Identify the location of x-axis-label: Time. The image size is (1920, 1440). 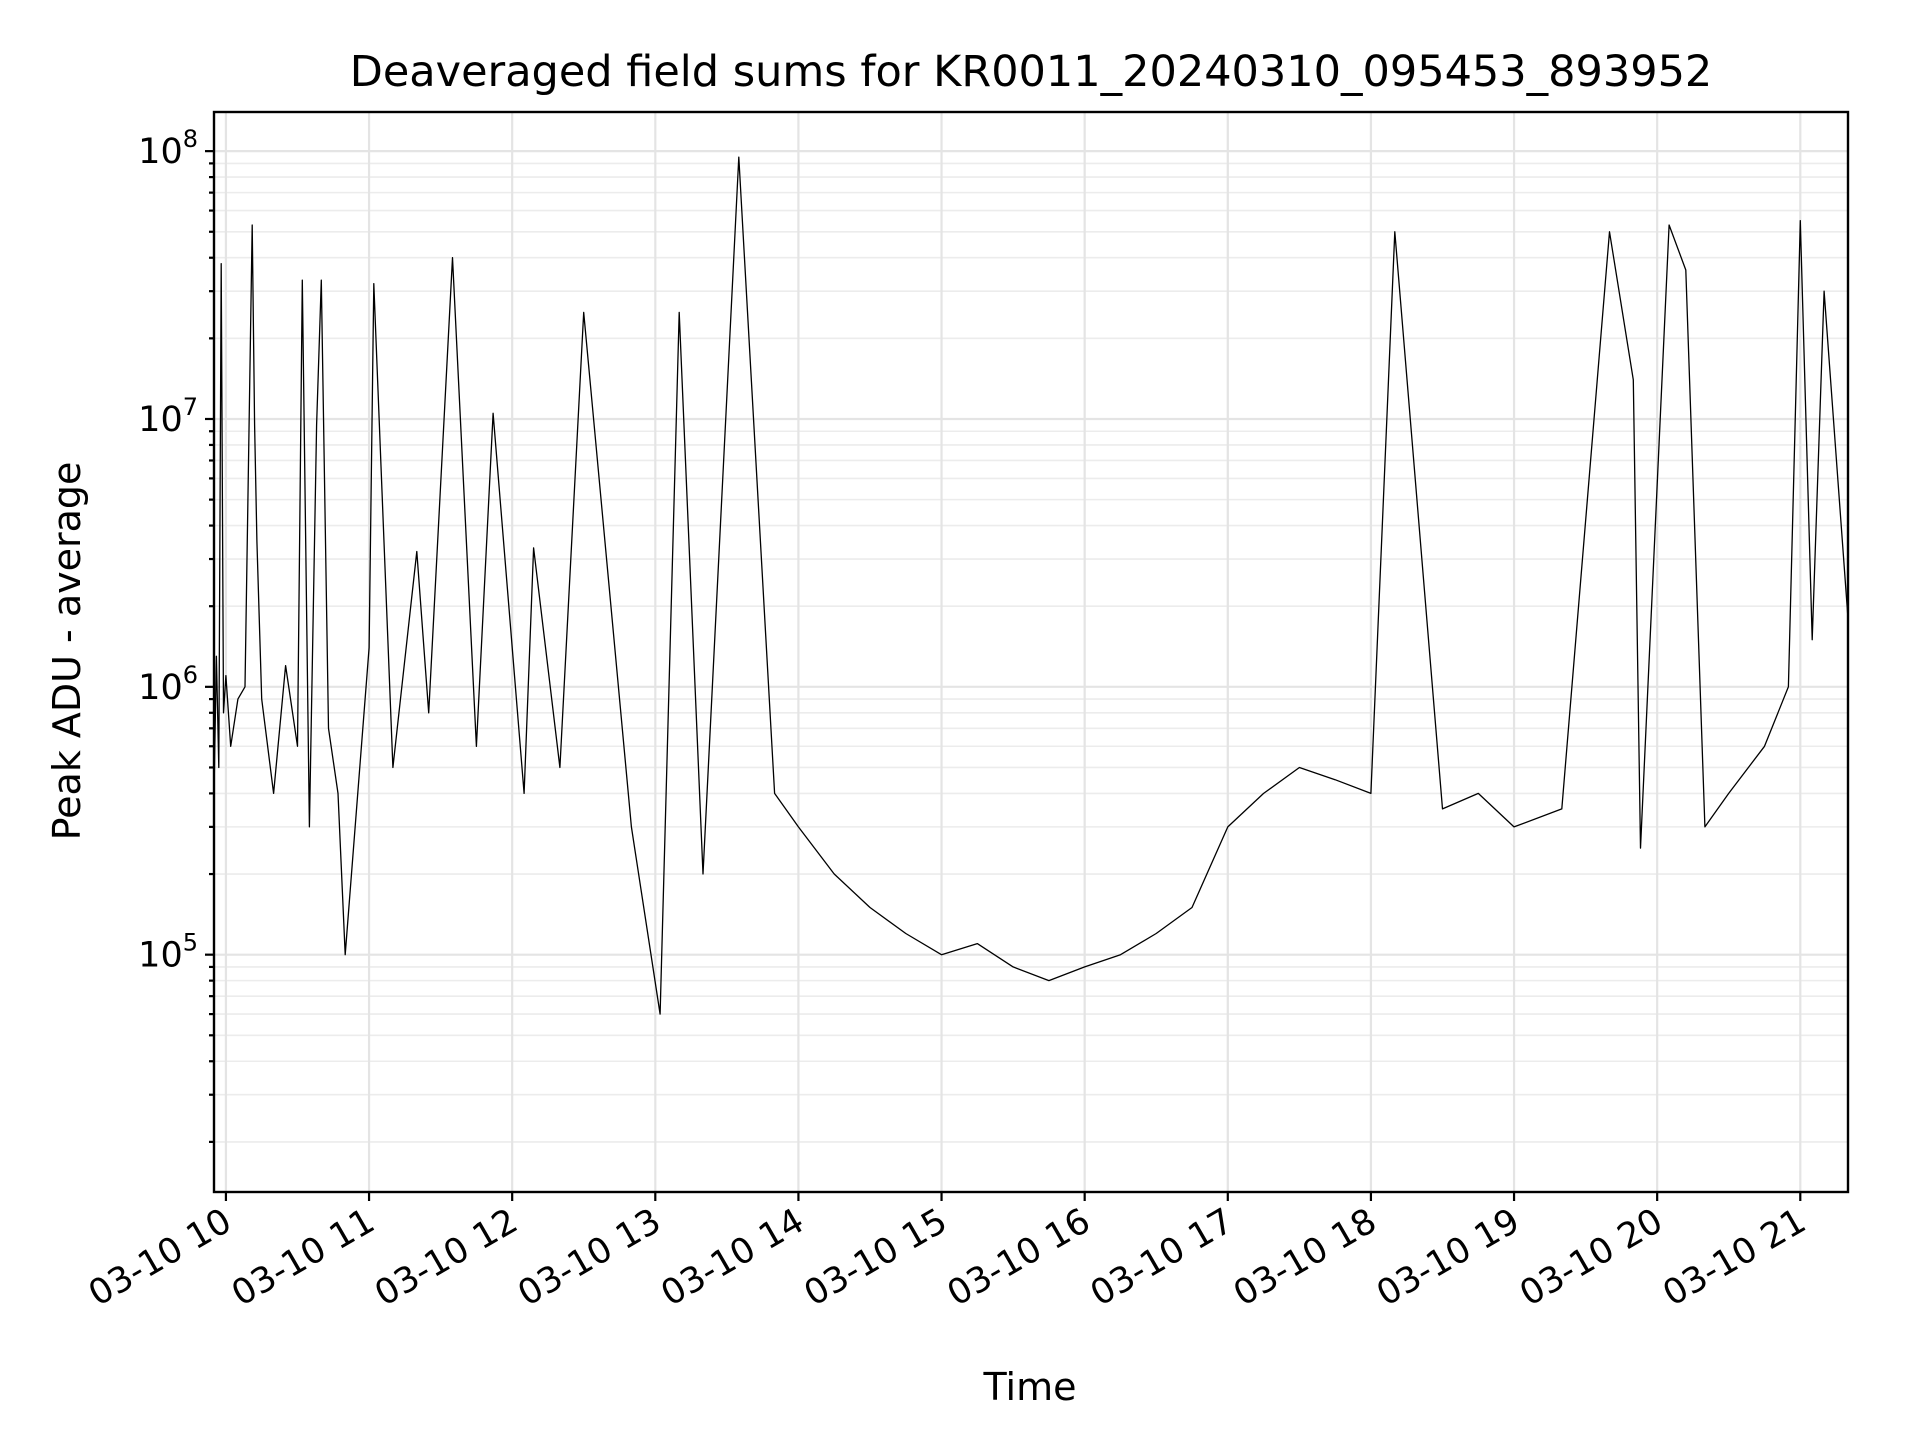
(1030, 1387).